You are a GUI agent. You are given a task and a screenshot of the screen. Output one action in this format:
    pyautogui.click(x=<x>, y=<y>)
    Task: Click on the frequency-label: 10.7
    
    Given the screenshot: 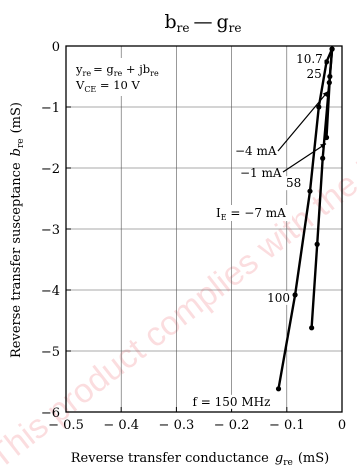 What is the action you would take?
    pyautogui.click(x=309, y=59)
    